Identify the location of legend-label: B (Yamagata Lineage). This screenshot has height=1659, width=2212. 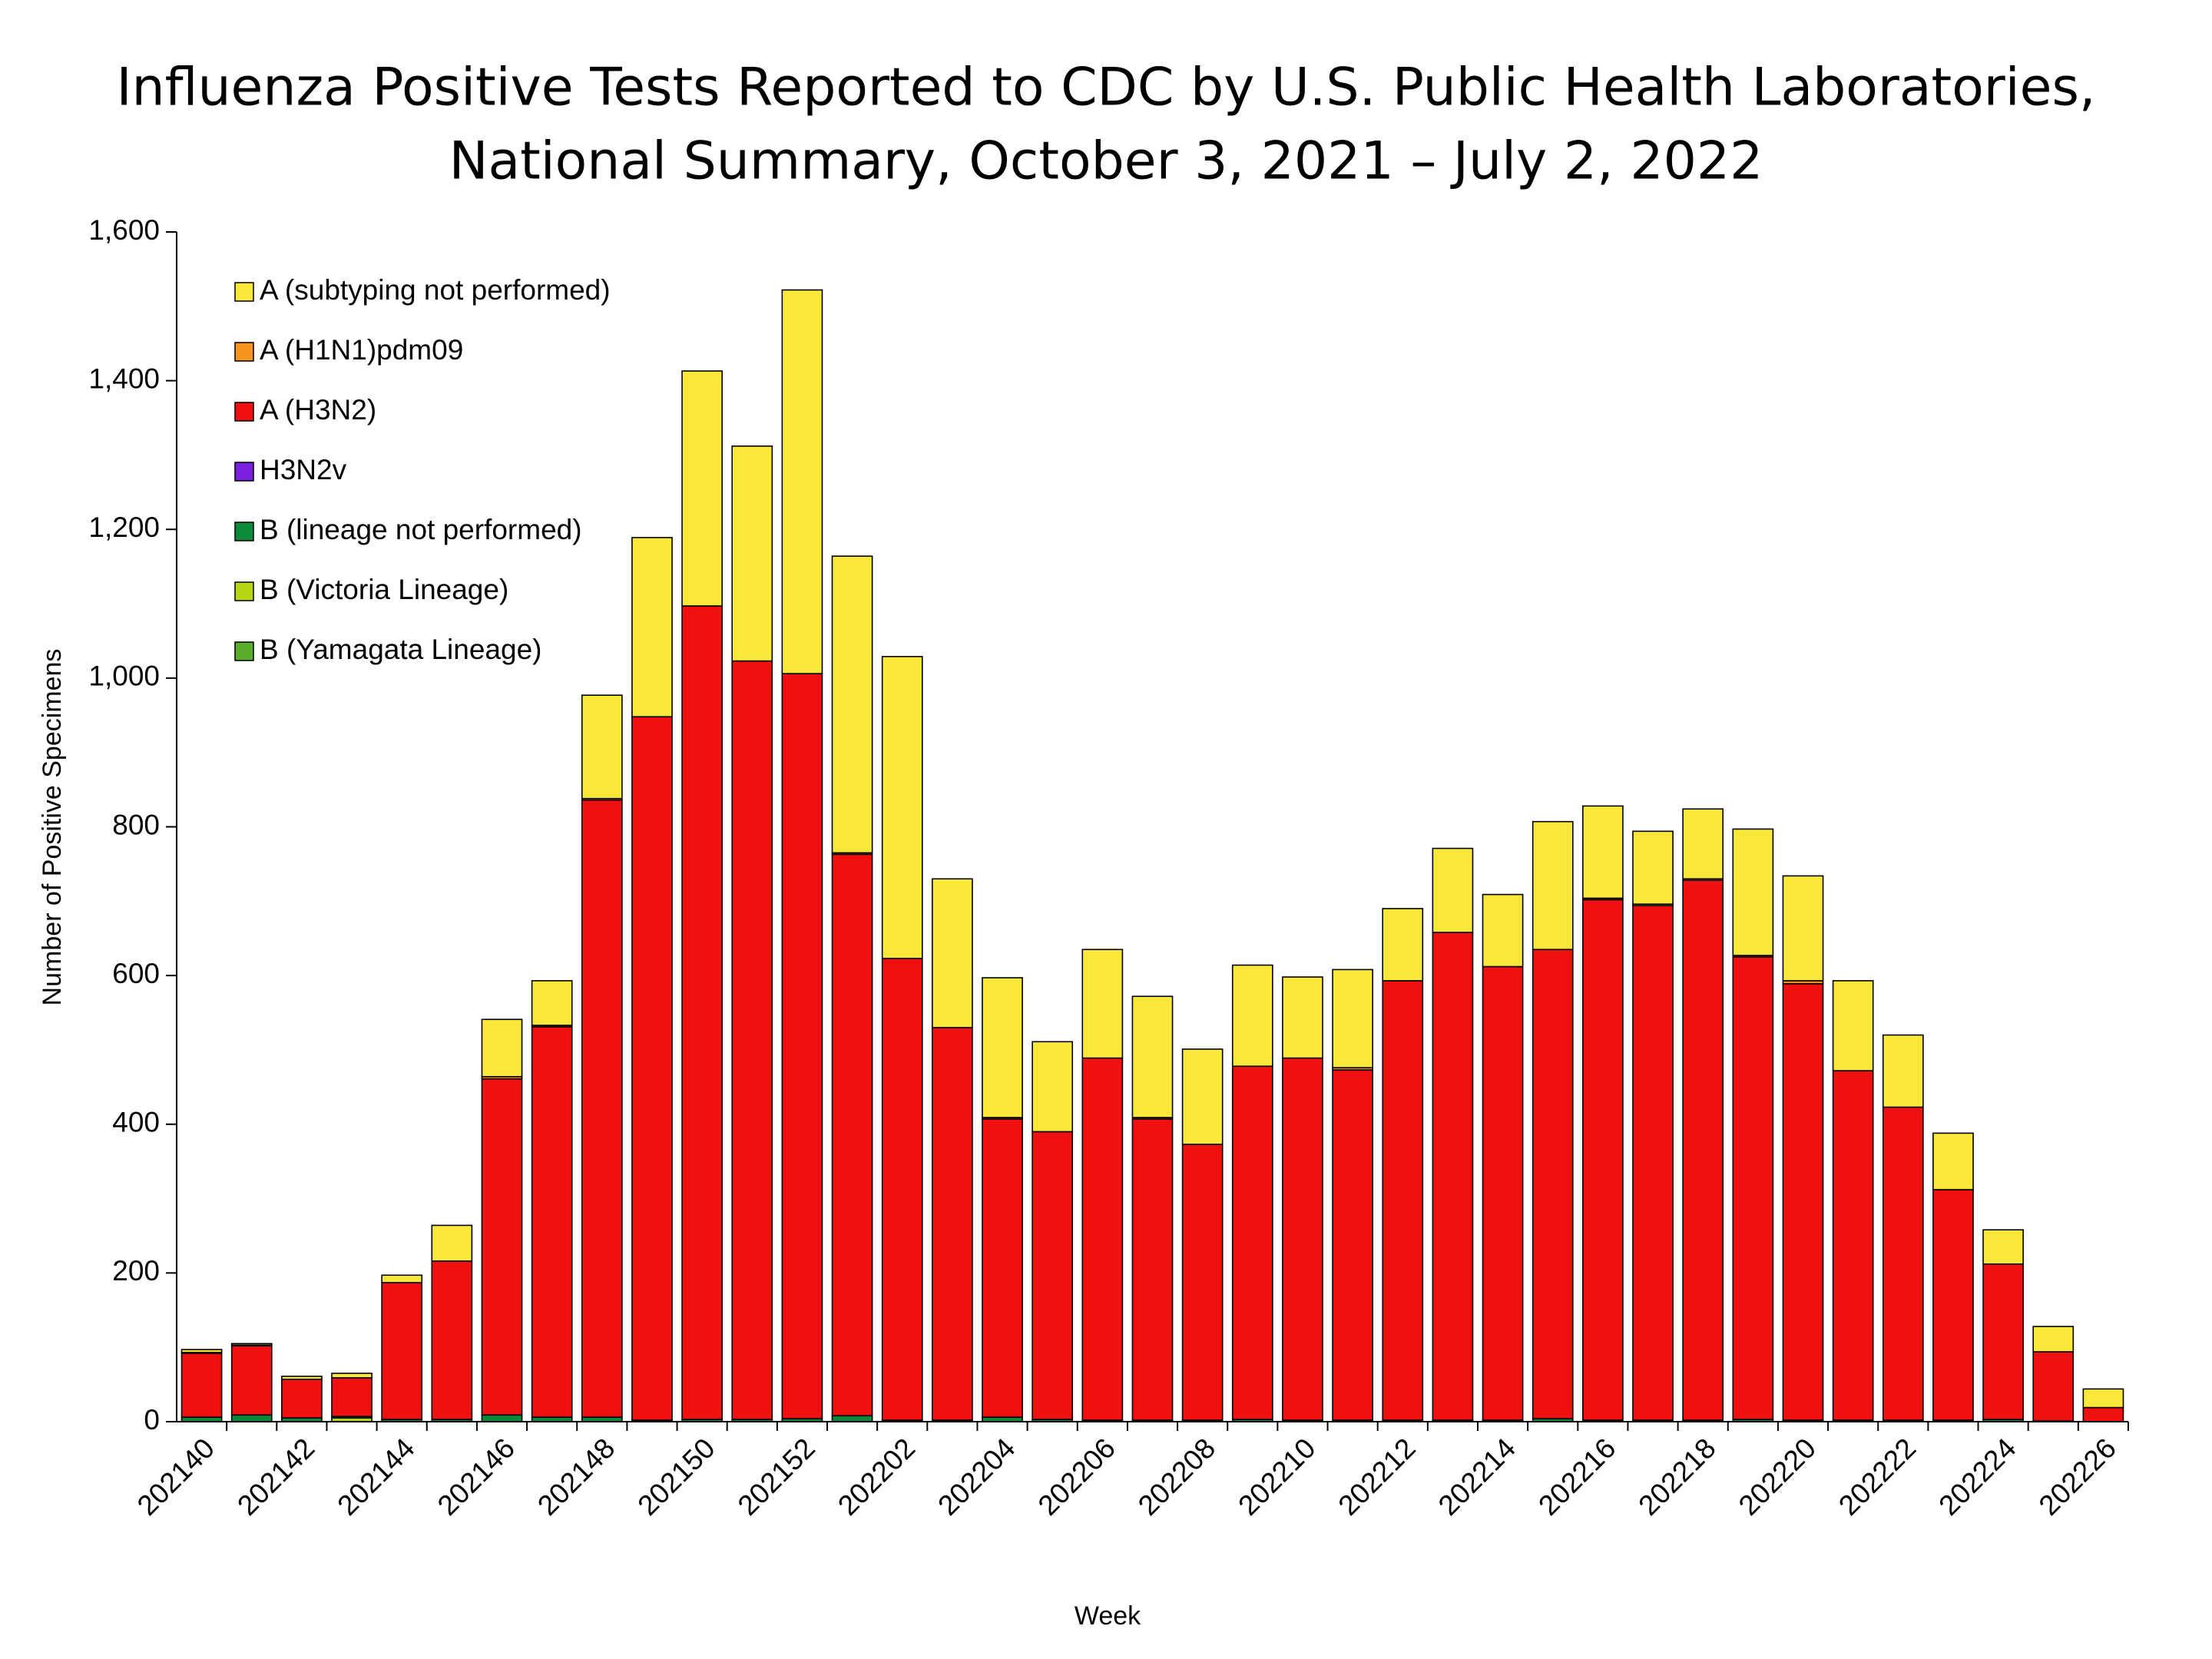
(401, 649).